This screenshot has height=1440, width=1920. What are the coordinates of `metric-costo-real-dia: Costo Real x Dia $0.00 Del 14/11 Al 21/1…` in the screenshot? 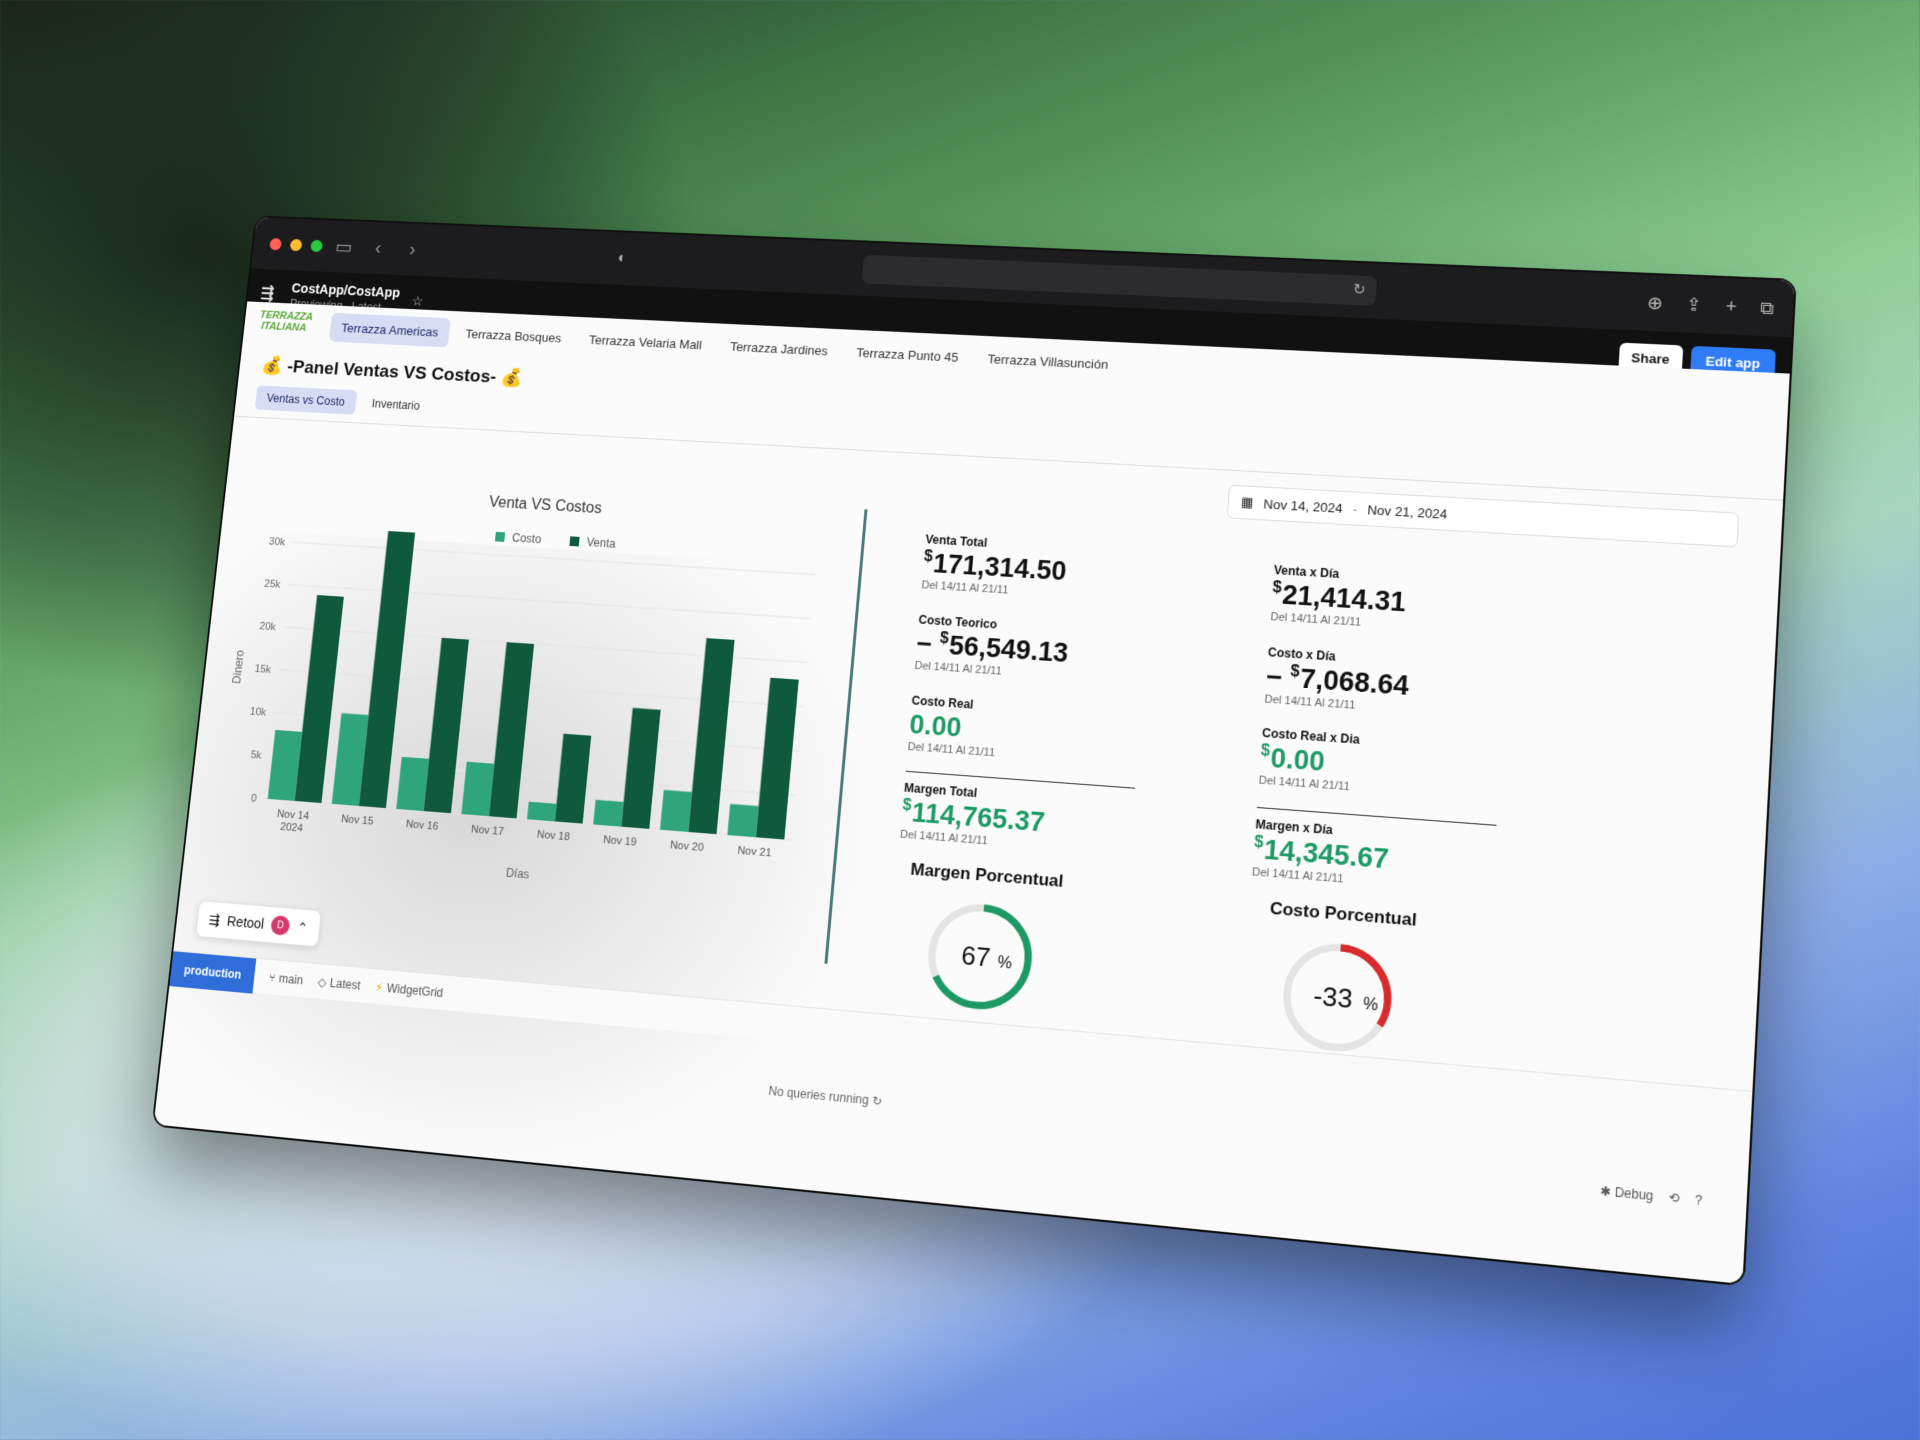 It's located at (1309, 760).